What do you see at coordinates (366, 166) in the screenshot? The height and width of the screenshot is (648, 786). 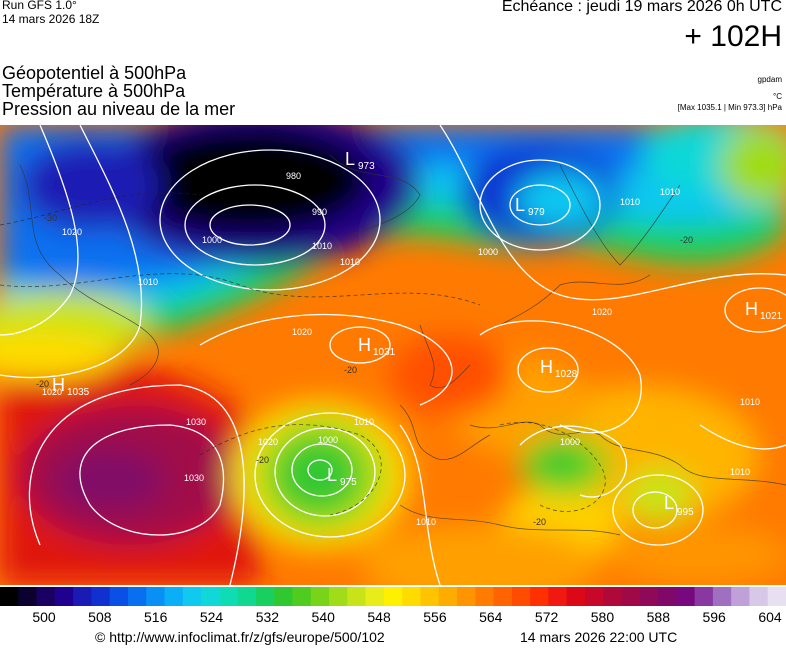 I see `center-value: 973` at bounding box center [366, 166].